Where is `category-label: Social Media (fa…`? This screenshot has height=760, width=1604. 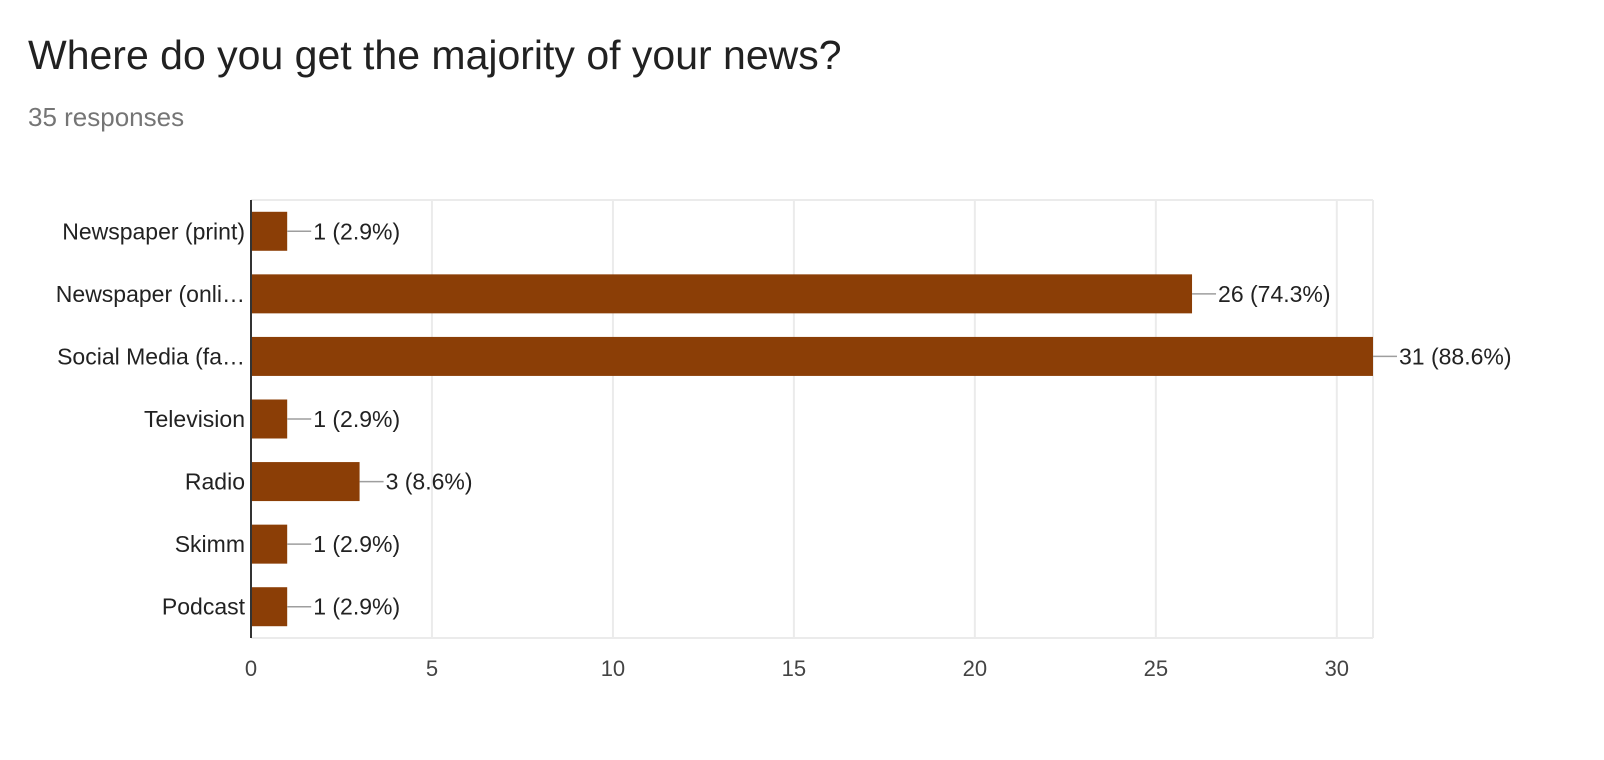 category-label: Social Media (fa… is located at coordinates (151, 356).